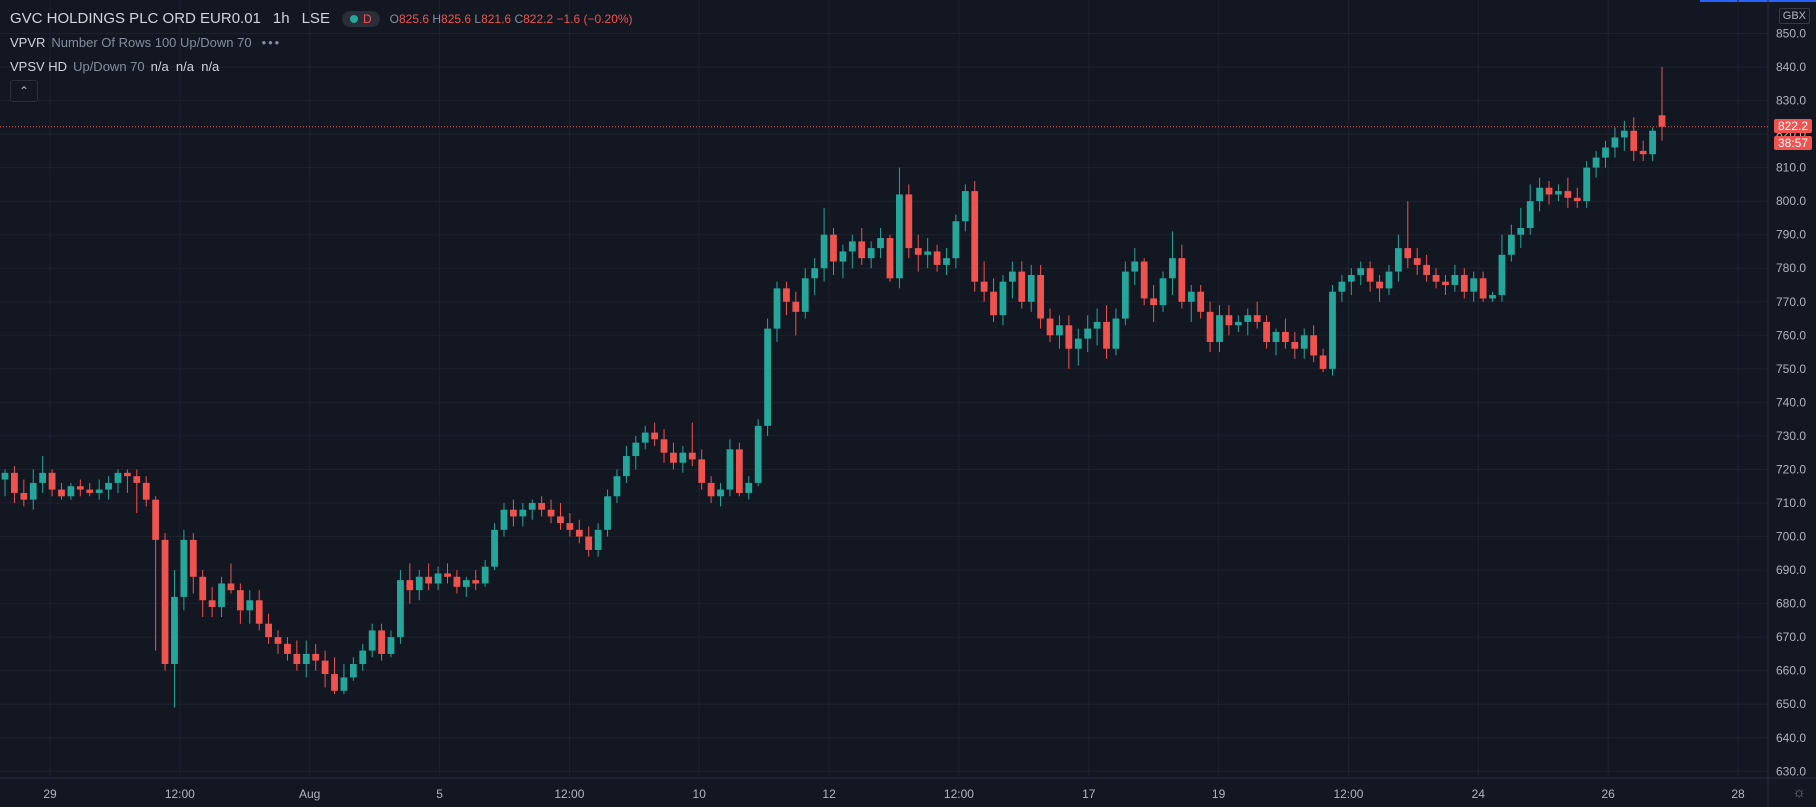 This screenshot has width=1816, height=807. What do you see at coordinates (1791, 235) in the screenshot?
I see `price-tick-label: 790.0` at bounding box center [1791, 235].